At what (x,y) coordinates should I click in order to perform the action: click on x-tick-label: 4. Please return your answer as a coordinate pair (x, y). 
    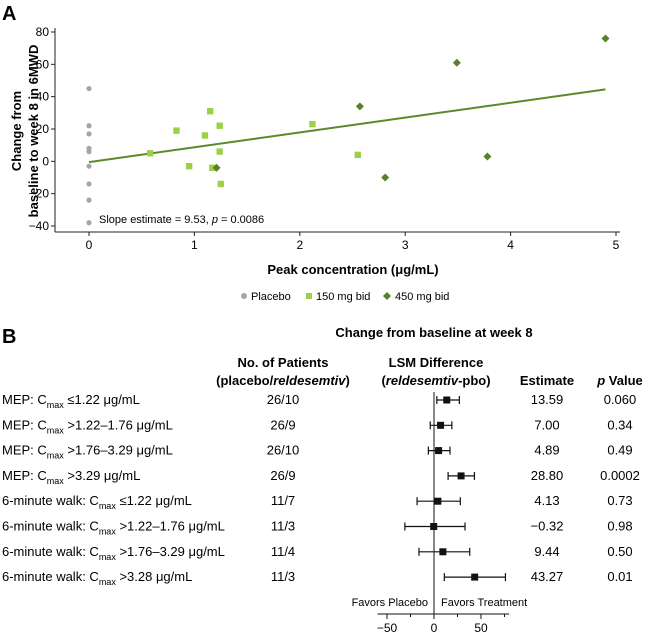
    Looking at the image, I should click on (510, 245).